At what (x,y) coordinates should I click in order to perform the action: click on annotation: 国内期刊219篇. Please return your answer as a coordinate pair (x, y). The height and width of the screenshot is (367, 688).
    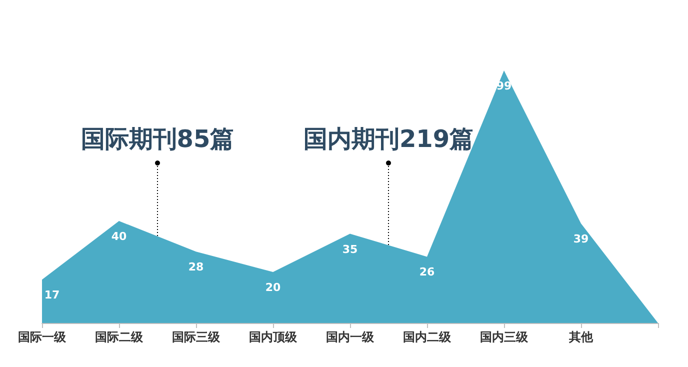
    Looking at the image, I should click on (388, 139).